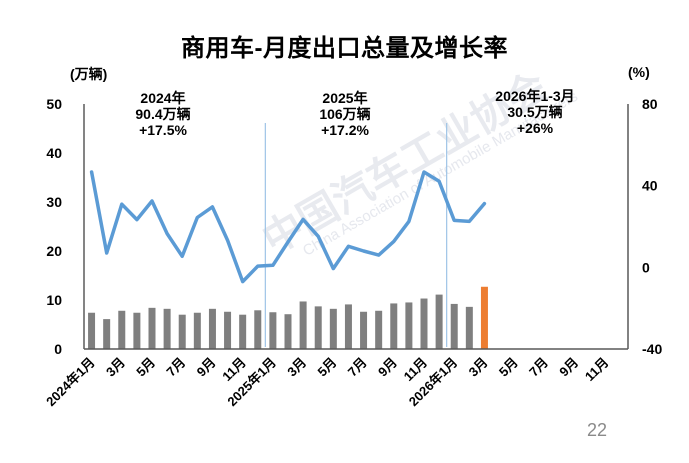  What do you see at coordinates (535, 96) in the screenshot?
I see `annotation-year: 2026年1-3月` at bounding box center [535, 96].